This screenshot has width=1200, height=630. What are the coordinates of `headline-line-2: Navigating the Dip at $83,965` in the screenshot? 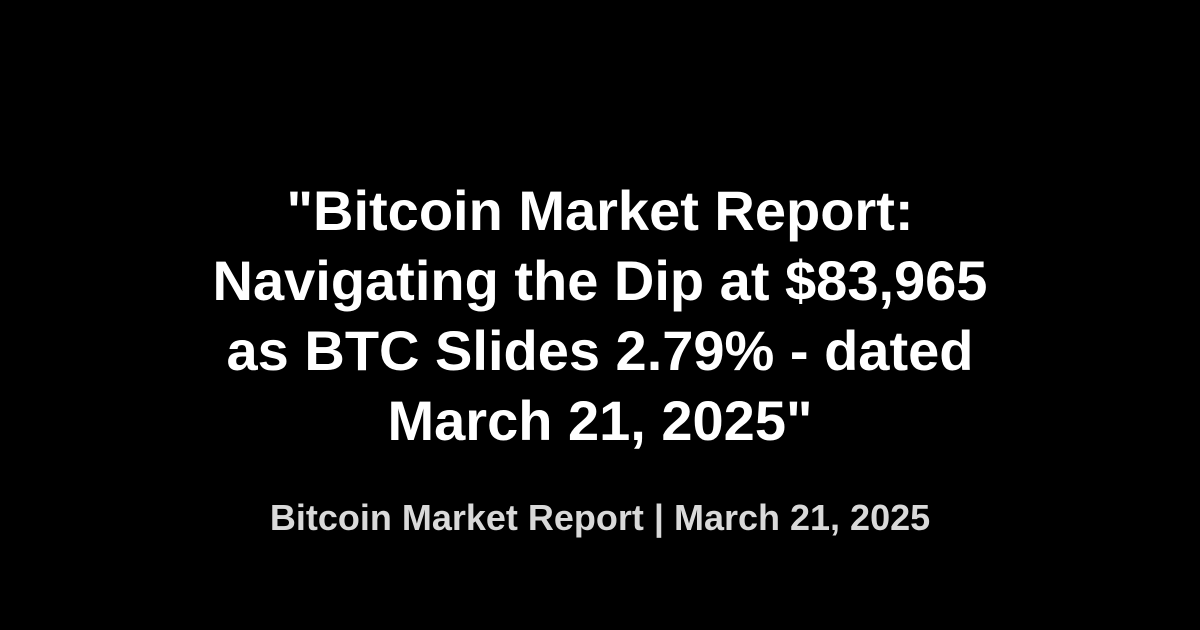 It's located at (600, 280).